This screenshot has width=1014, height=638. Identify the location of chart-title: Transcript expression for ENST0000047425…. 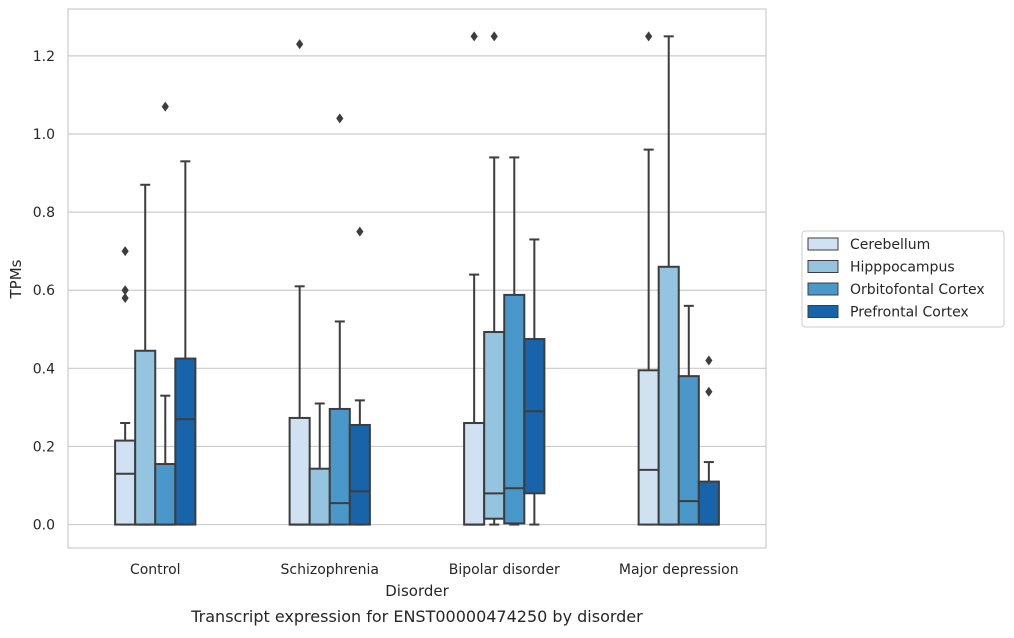
(416, 616).